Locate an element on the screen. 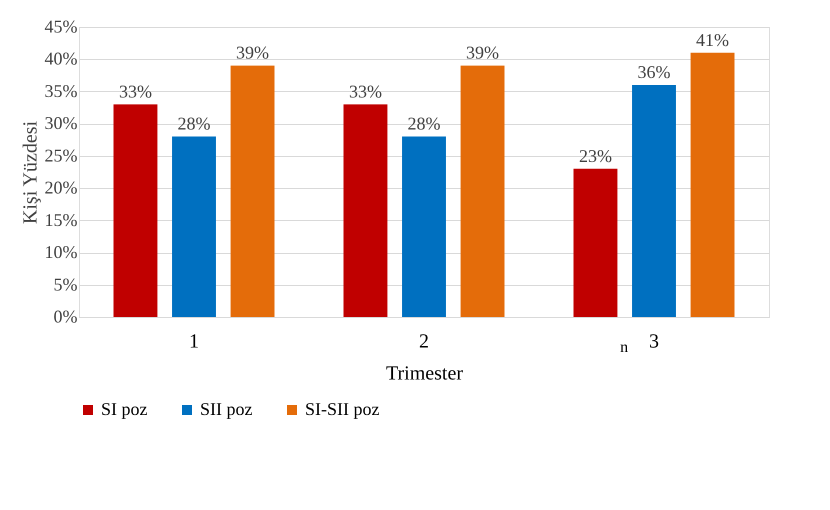  y-axis-title: Kişi Yüzdesi is located at coordinates (31, 172).